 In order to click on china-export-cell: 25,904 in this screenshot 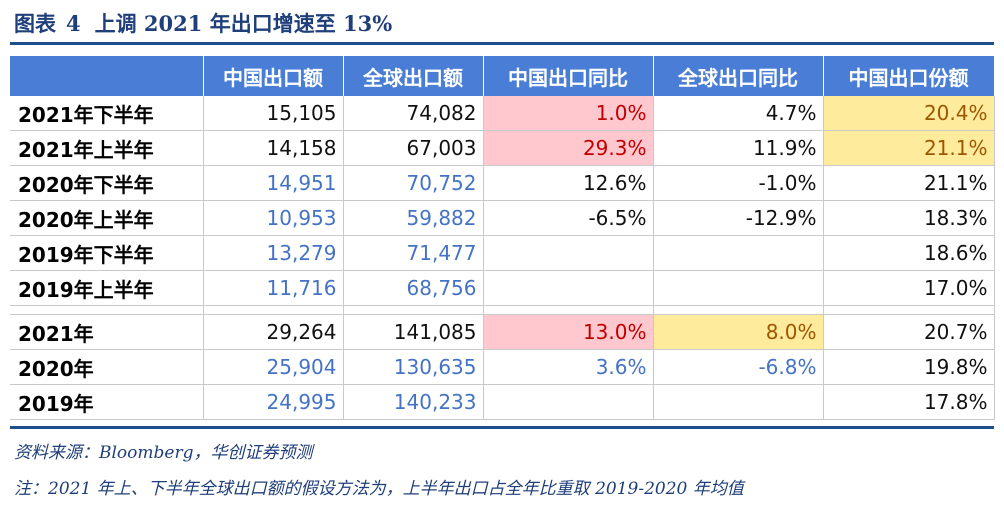, I will do `click(273, 367)`.